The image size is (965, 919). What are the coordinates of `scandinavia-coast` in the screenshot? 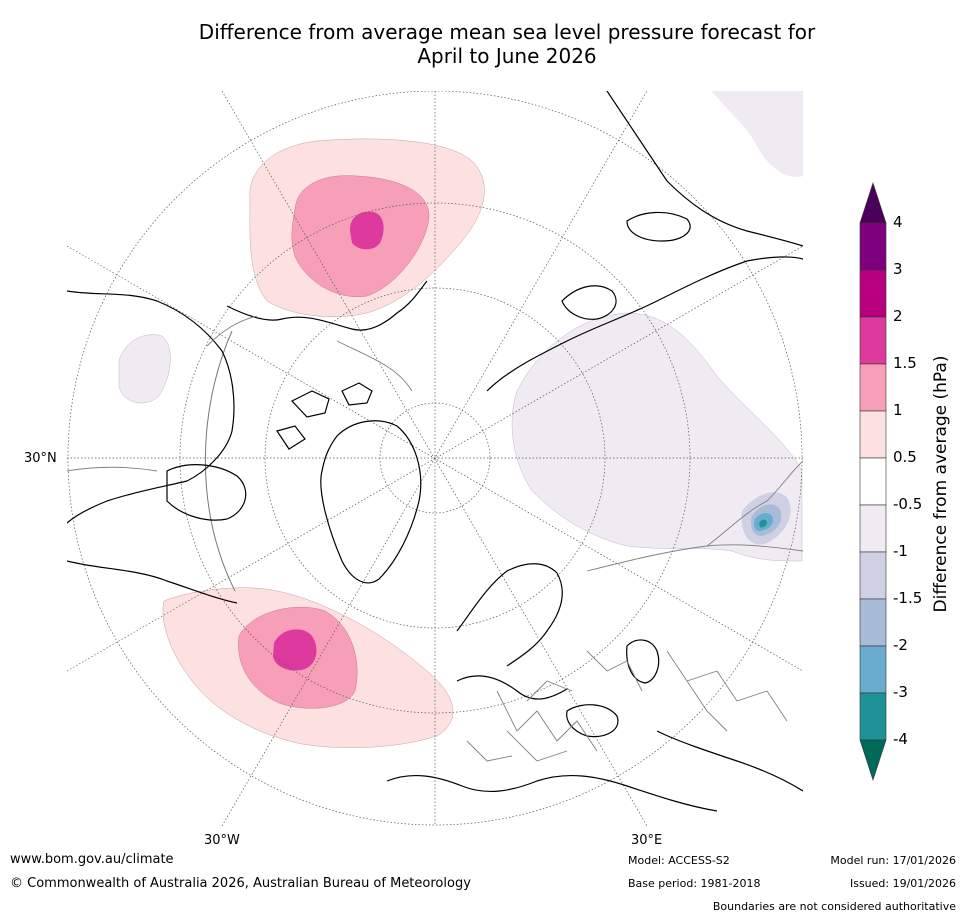 It's located at (509, 615).